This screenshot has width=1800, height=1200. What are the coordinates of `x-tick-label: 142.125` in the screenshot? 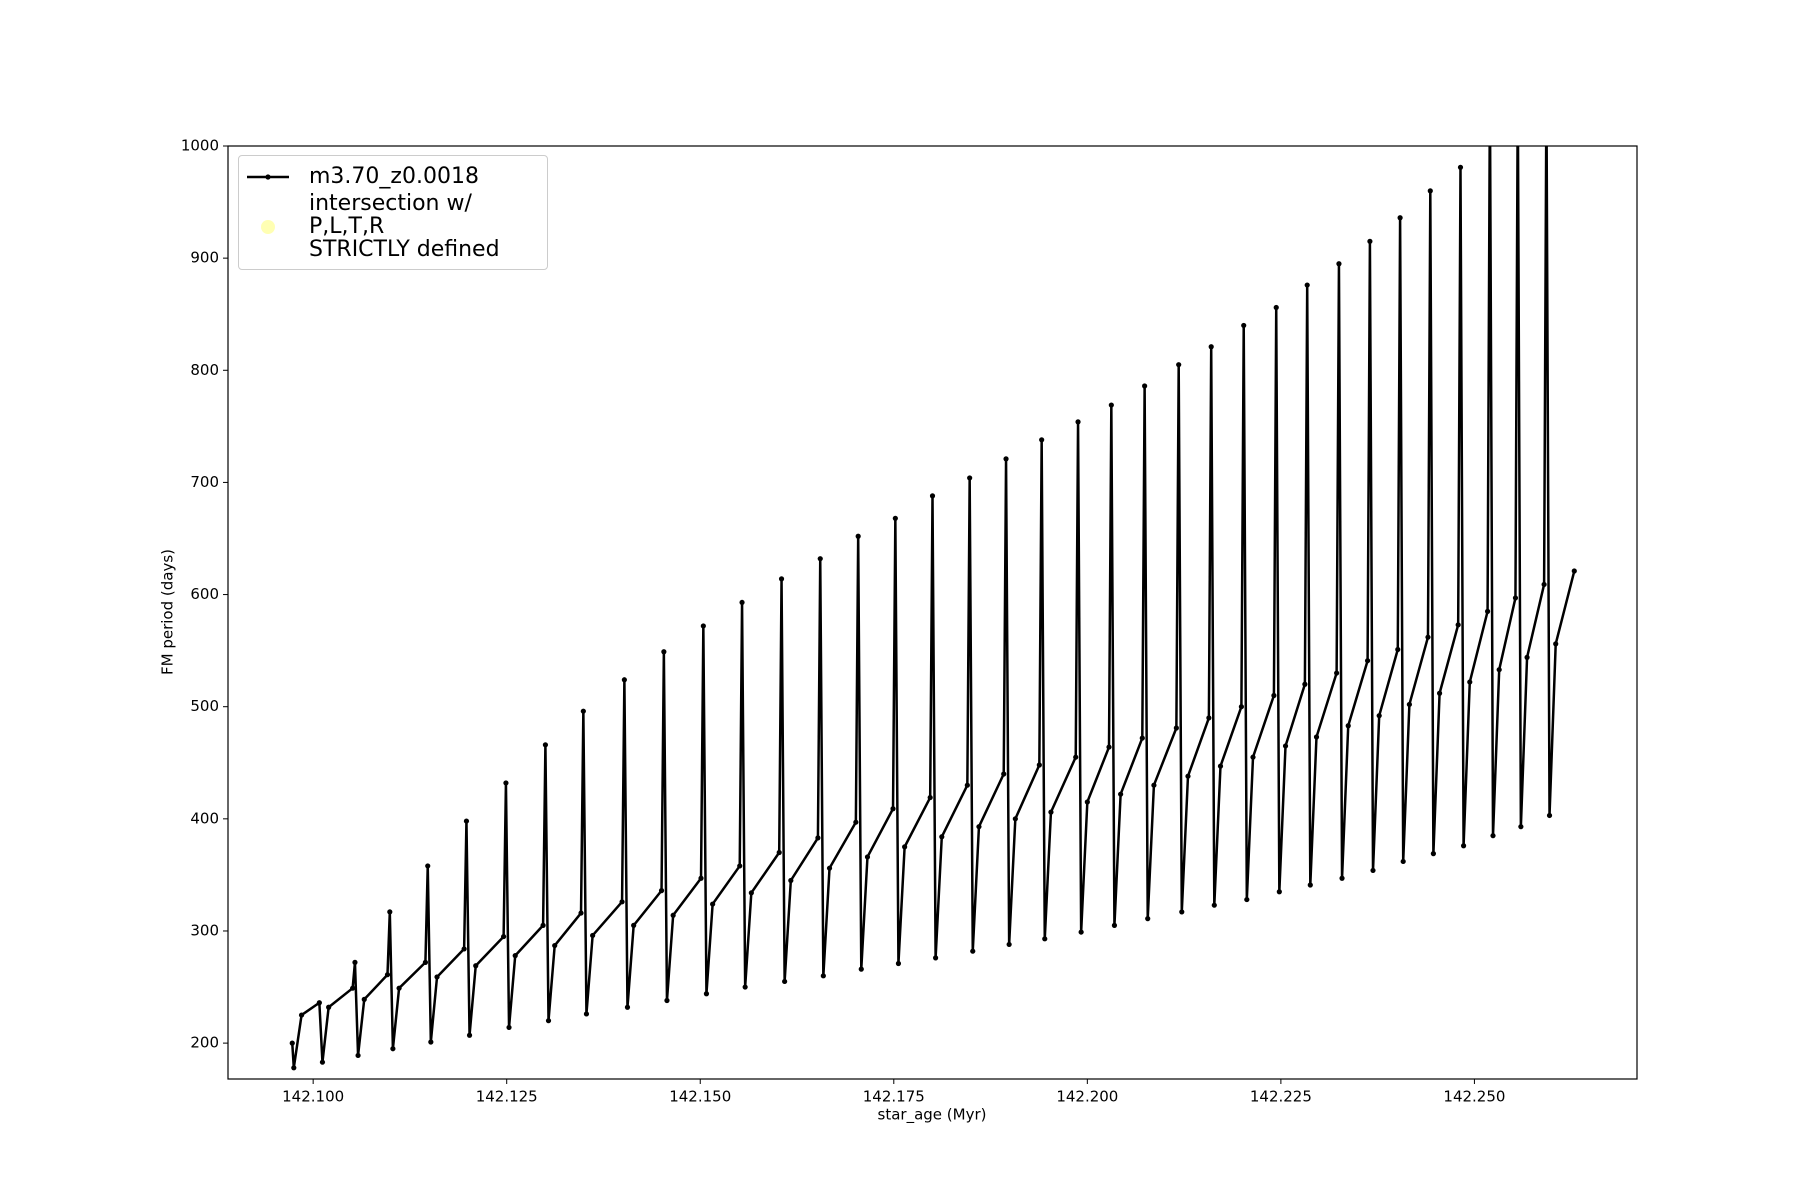 It's located at (507, 1097).